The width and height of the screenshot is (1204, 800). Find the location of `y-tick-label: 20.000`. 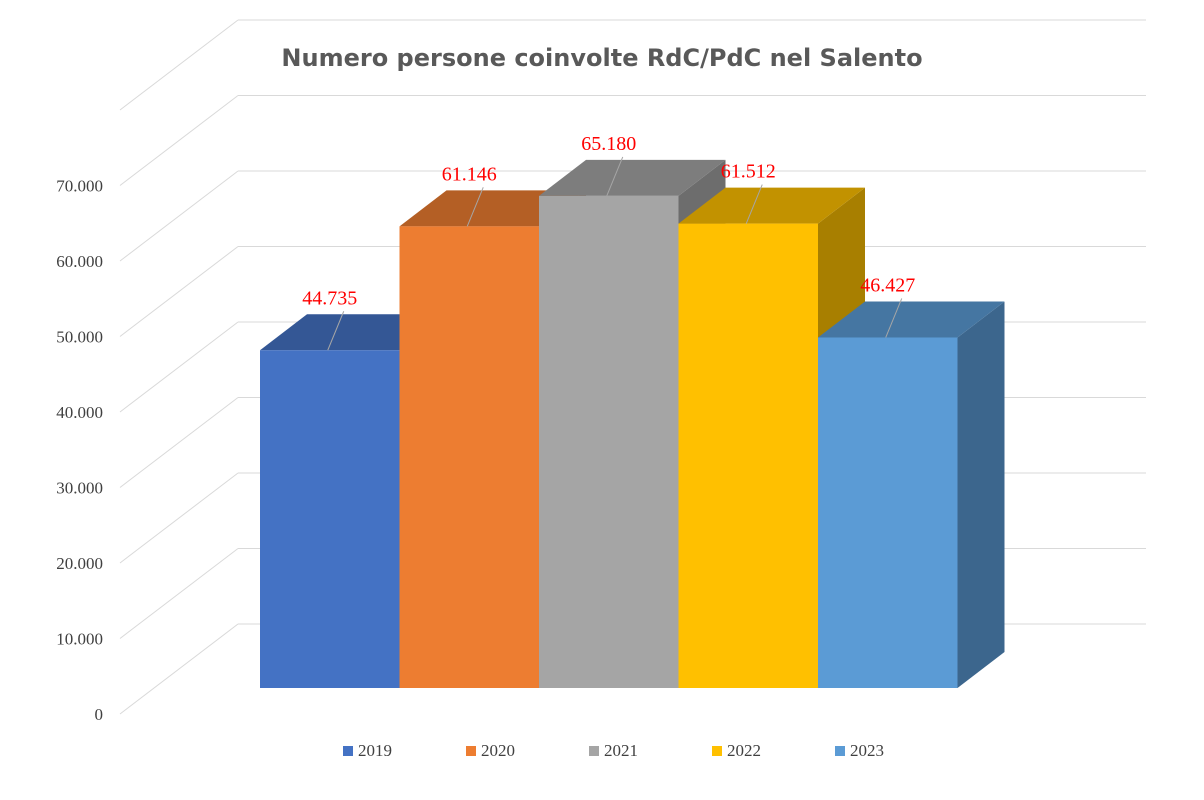

y-tick-label: 20.000 is located at coordinates (79, 563).